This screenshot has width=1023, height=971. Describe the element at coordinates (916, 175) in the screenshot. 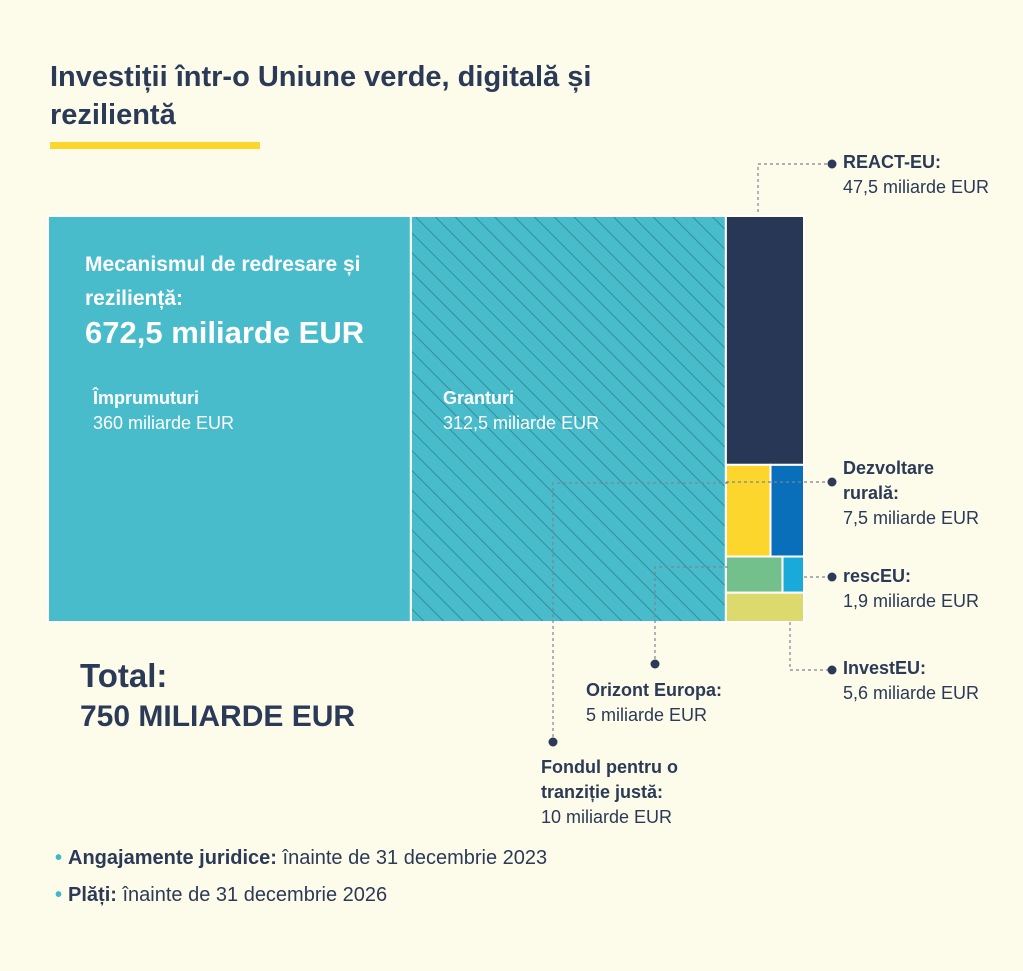

I see `react-eu-label: REACT-EU: 47,5 miliarde EUR` at that location.